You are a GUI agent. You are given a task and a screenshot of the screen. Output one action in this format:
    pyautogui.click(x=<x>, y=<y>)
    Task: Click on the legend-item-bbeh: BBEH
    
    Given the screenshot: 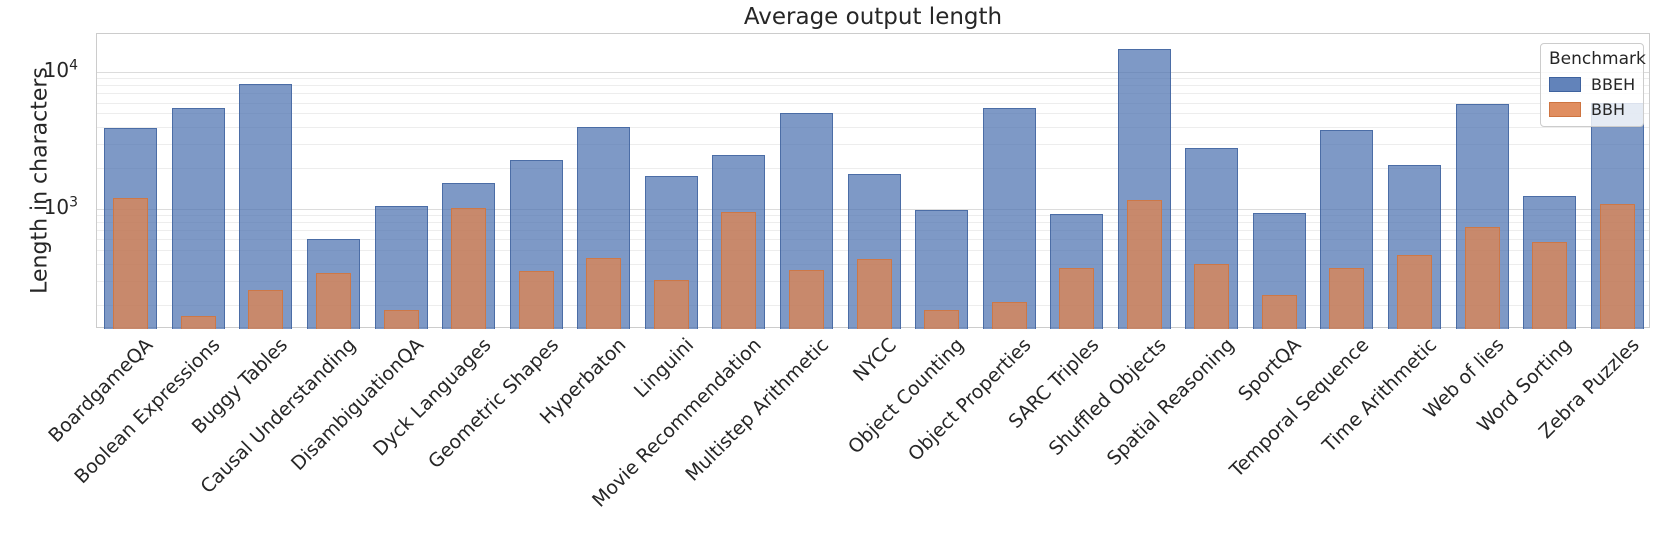 What is the action you would take?
    pyautogui.click(x=1592, y=84)
    